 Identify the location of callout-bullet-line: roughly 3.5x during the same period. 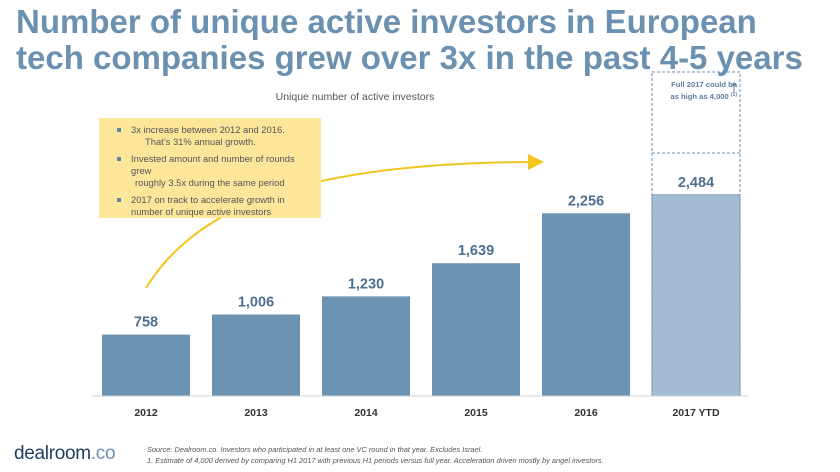
(210, 182).